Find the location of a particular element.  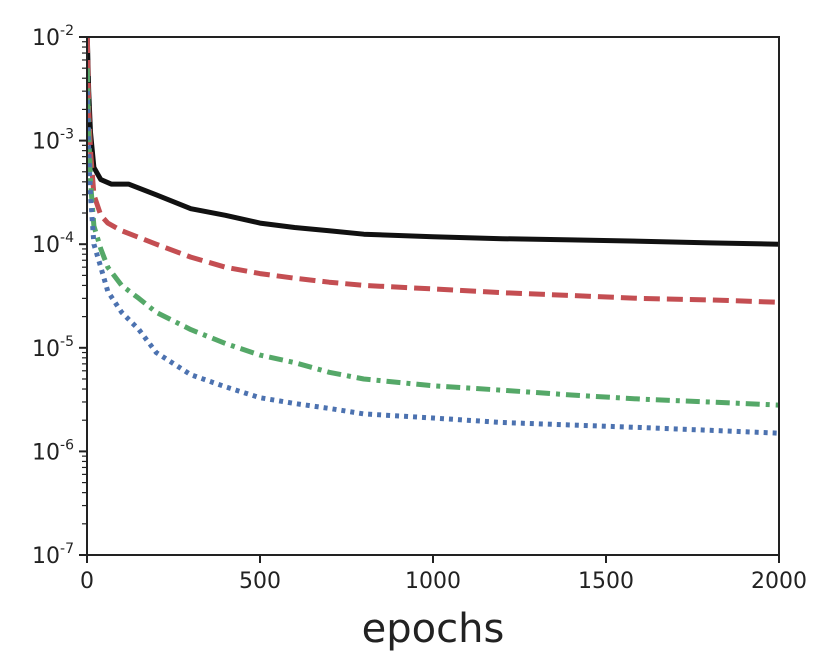

y-tick-exponent: -3 is located at coordinates (67, 135).